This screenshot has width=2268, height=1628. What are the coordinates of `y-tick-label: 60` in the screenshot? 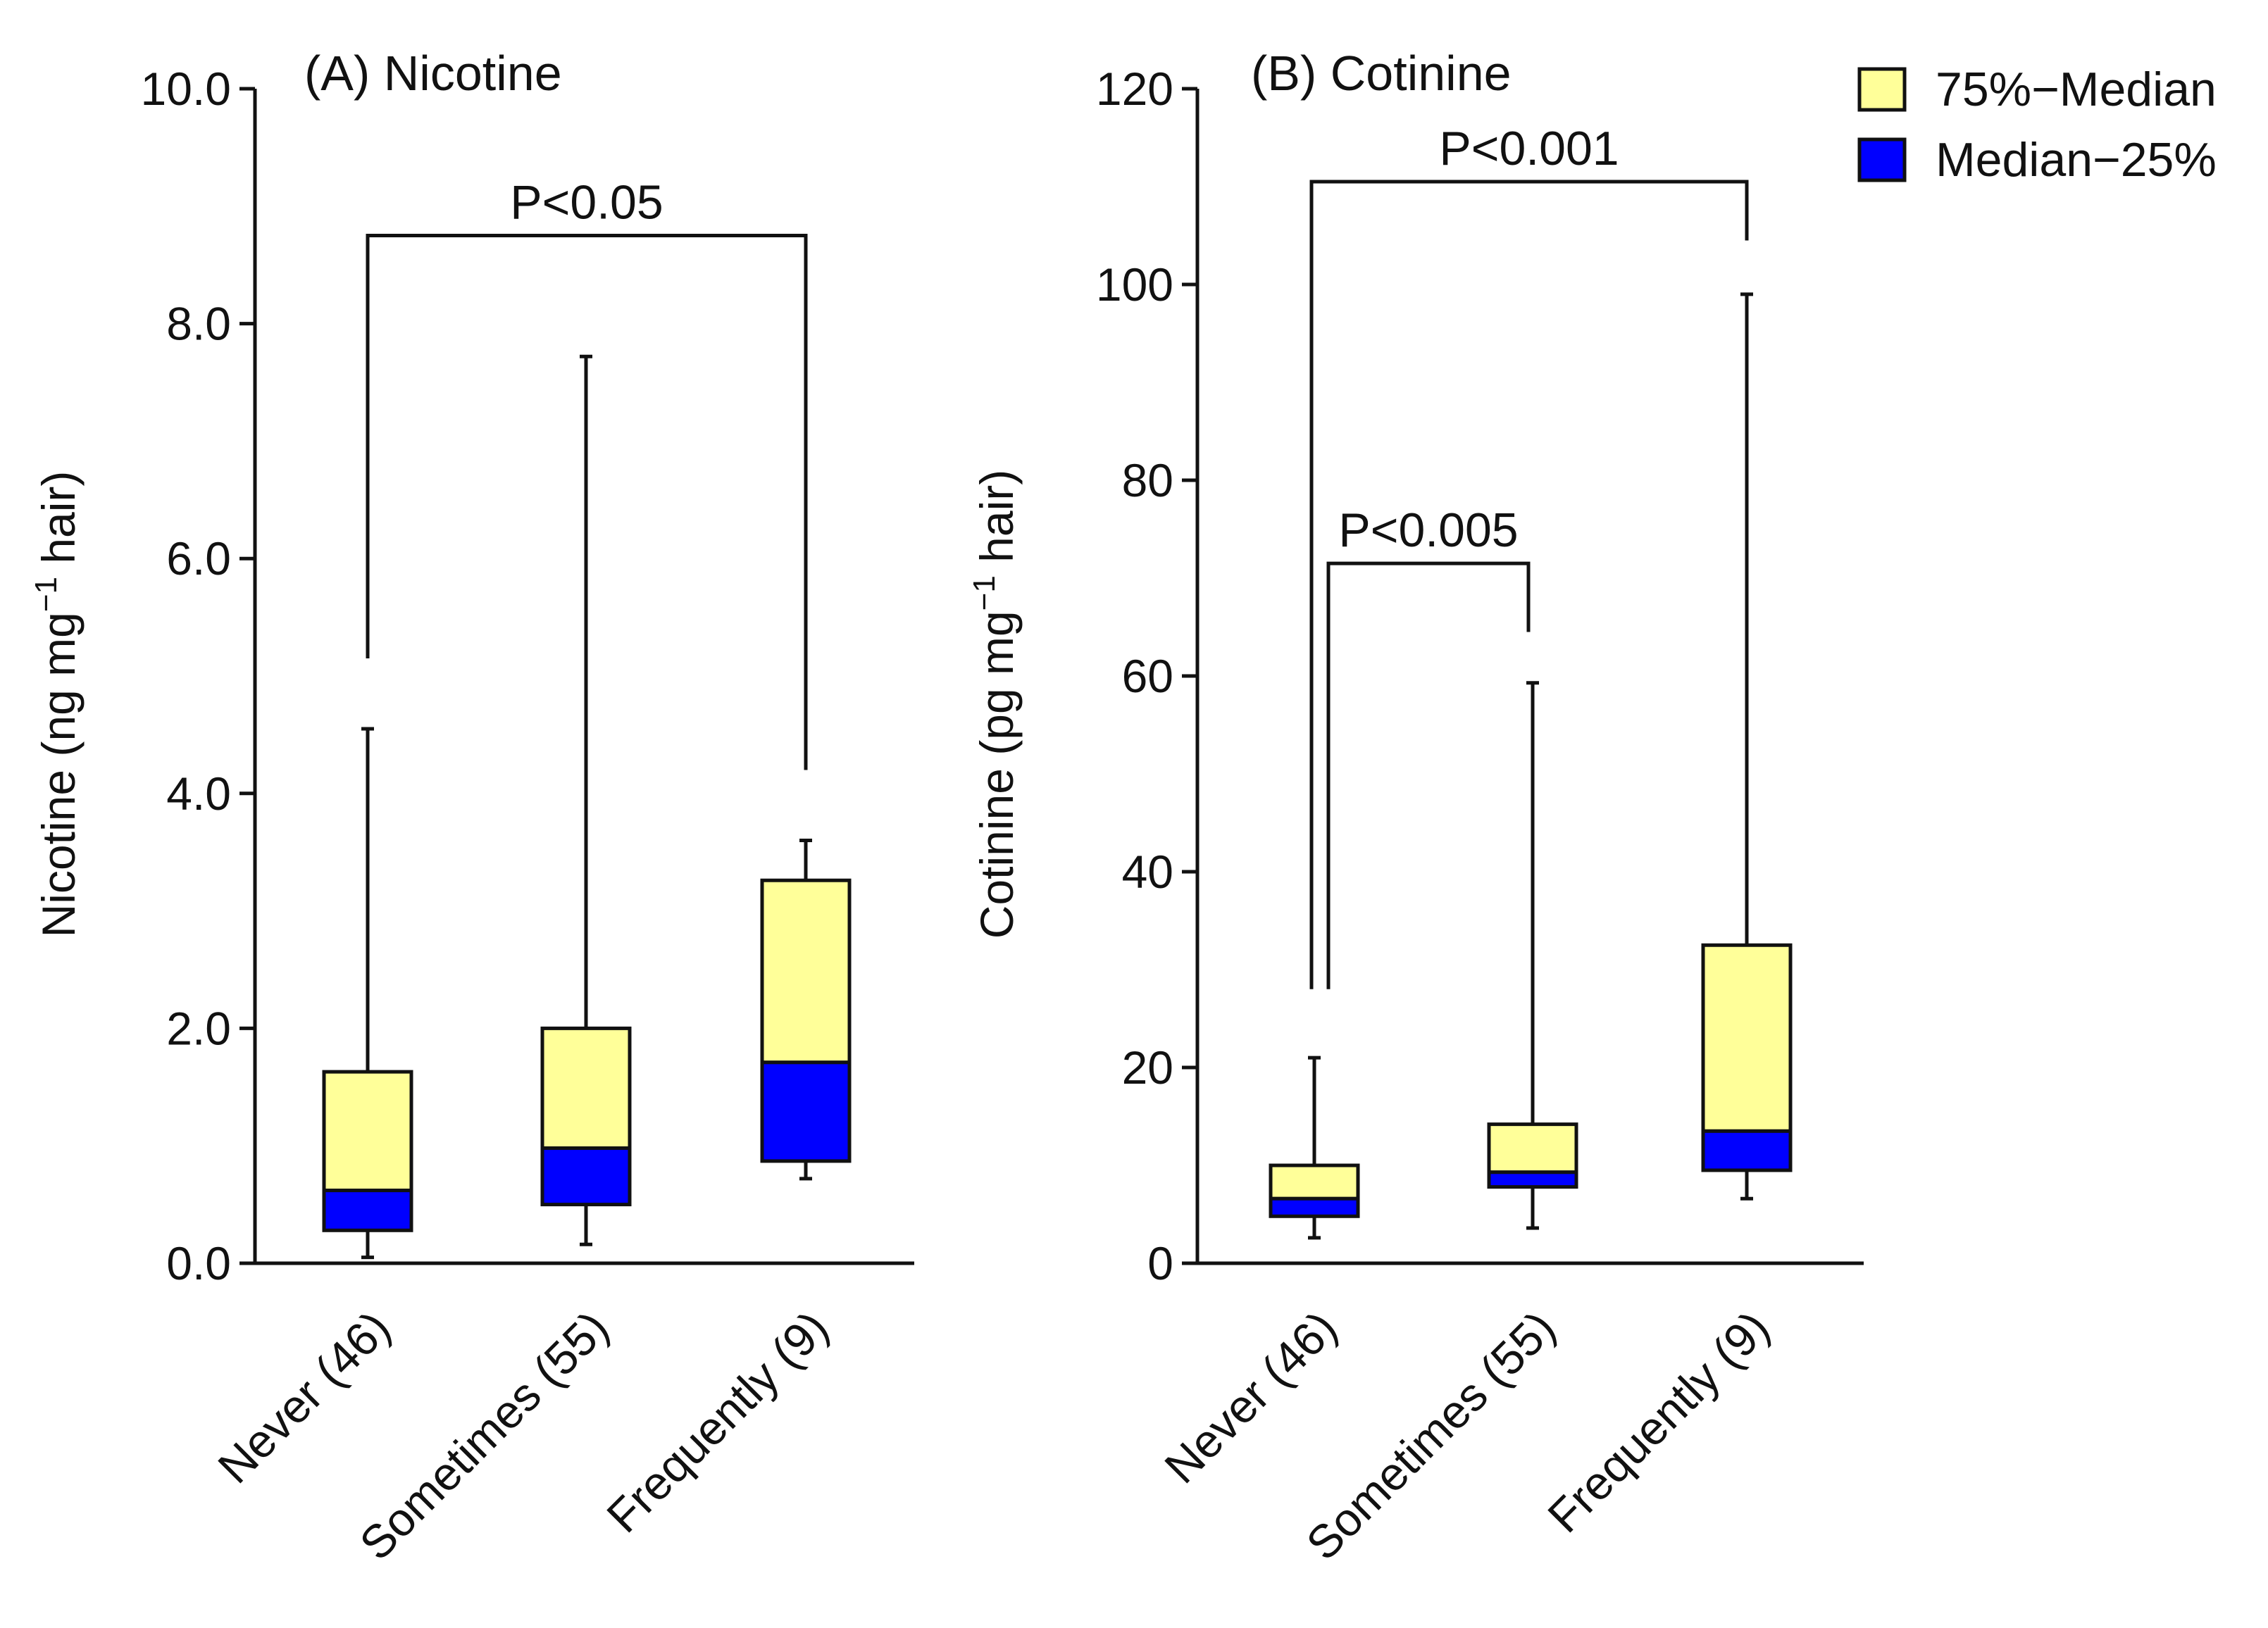 It's located at (1148, 676).